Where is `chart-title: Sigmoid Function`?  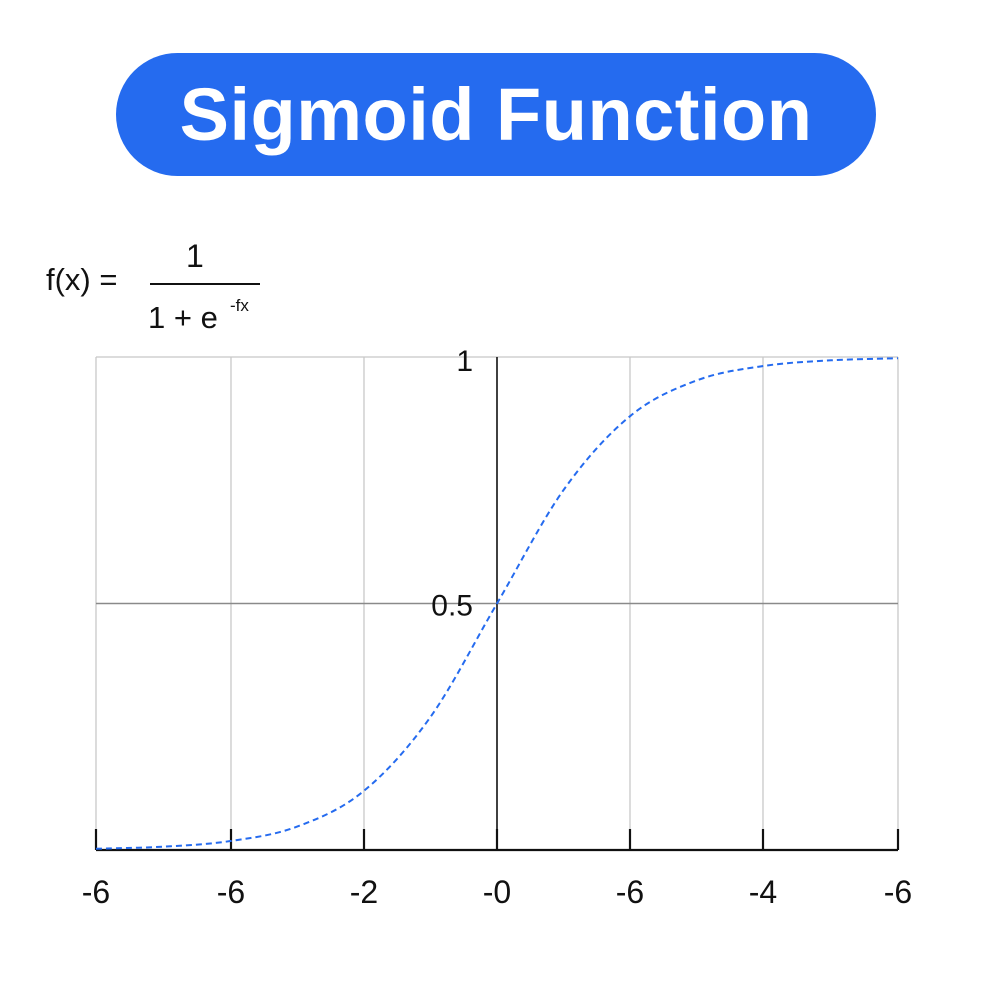 chart-title: Sigmoid Function is located at coordinates (496, 114).